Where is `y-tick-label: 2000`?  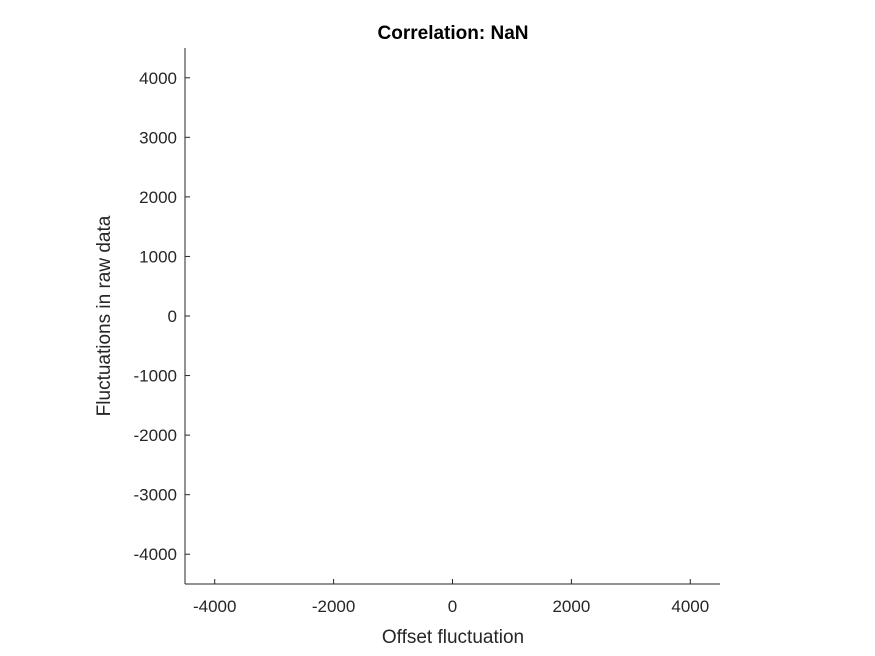 y-tick-label: 2000 is located at coordinates (158, 197).